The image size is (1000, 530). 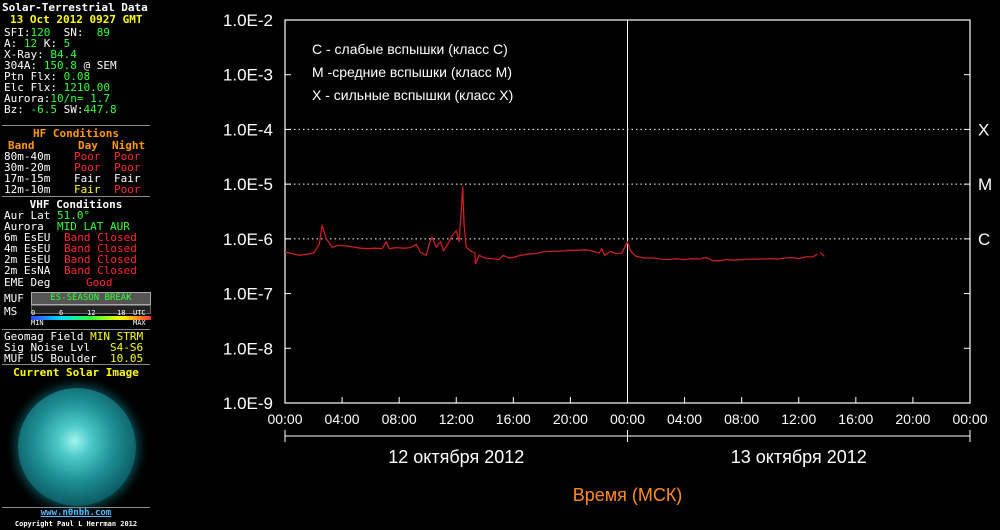 What do you see at coordinates (74, 336) in the screenshot?
I see `geomag-row: Geomag Field MIN STRM` at bounding box center [74, 336].